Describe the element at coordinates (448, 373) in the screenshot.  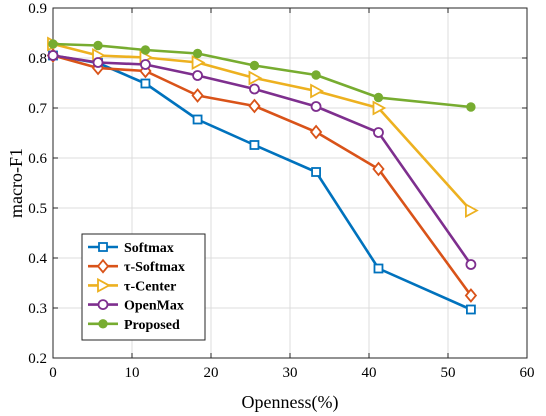
I see `x-tick-label: 50` at that location.